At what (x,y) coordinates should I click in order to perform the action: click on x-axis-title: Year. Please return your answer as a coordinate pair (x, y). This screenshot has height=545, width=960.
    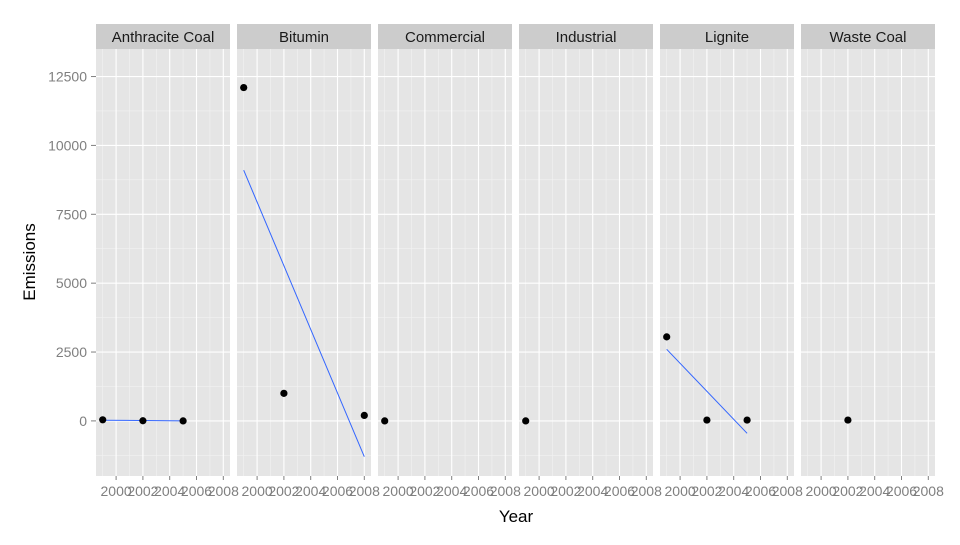
    Looking at the image, I should click on (516, 516).